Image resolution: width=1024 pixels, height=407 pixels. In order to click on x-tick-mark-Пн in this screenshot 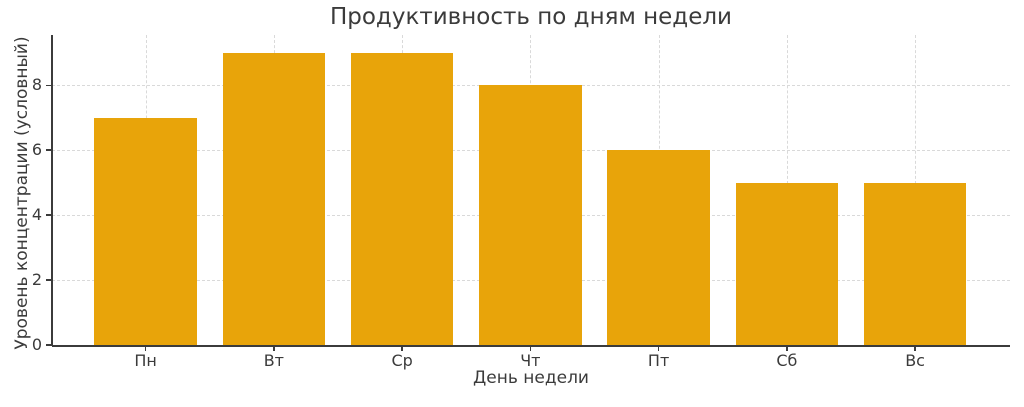, I will do `click(145, 348)`.